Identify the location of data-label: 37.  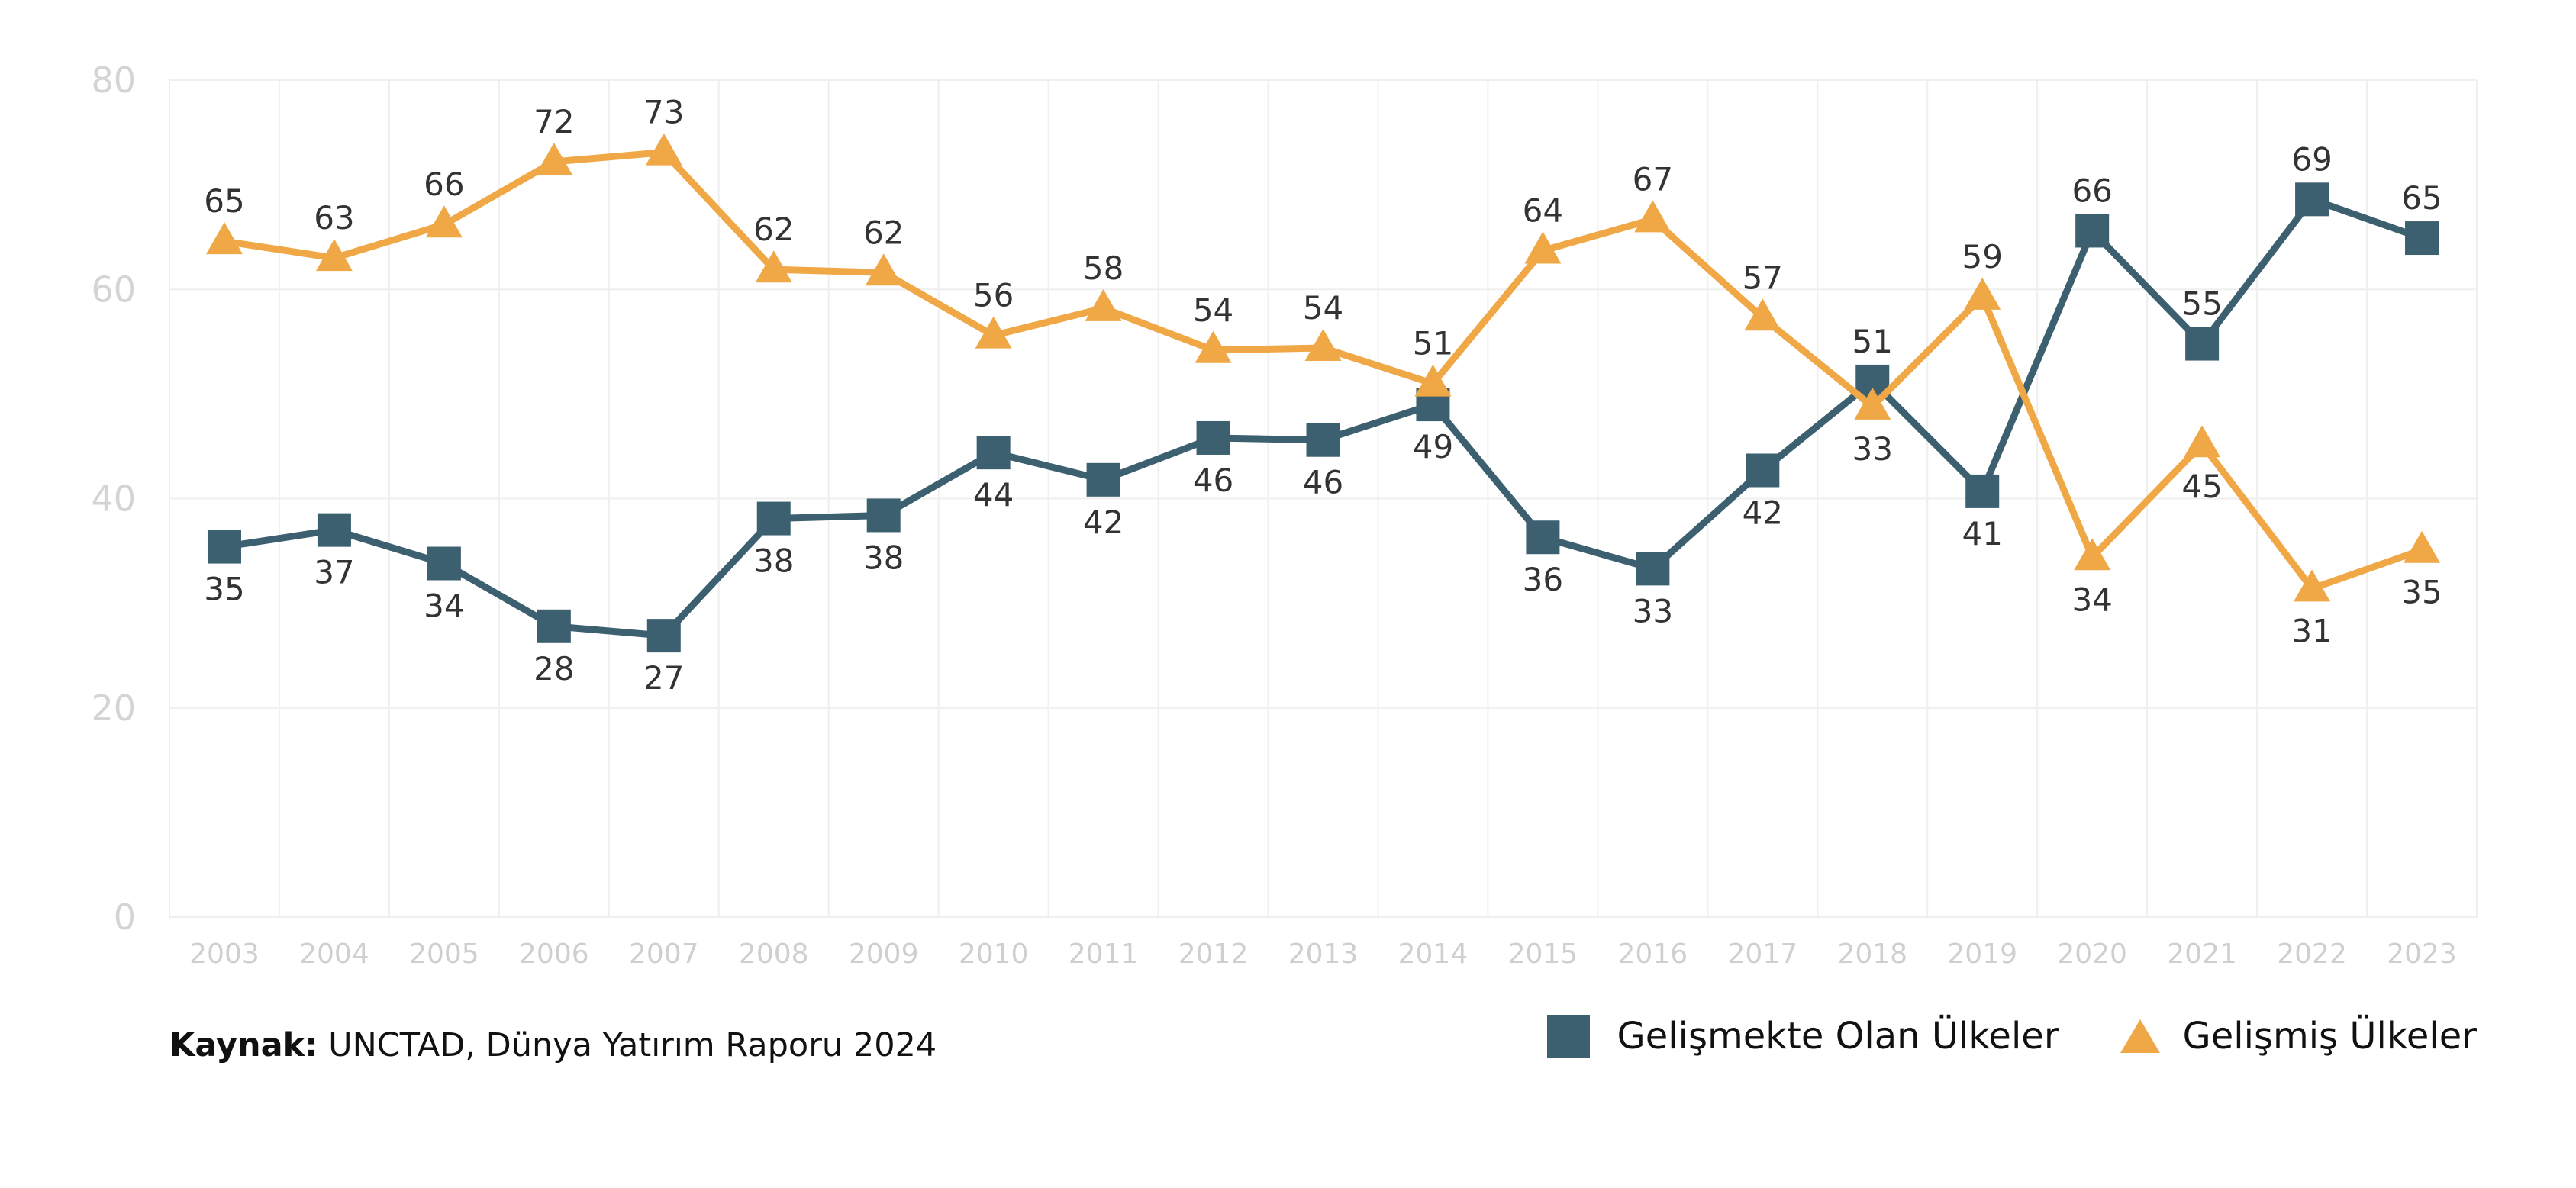
(334, 572).